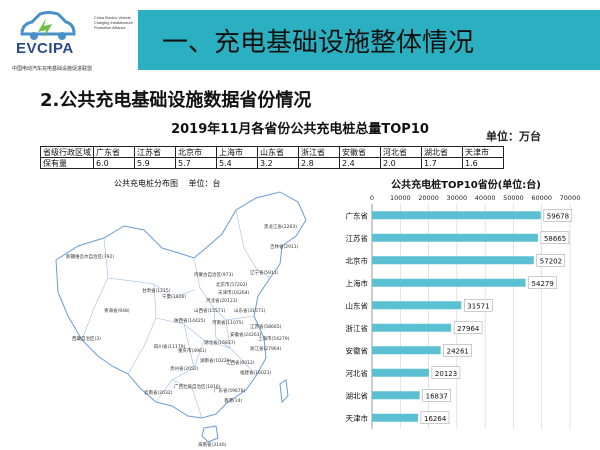  What do you see at coordinates (360, 163) in the screenshot?
I see `value-cell: 2.4` at bounding box center [360, 163].